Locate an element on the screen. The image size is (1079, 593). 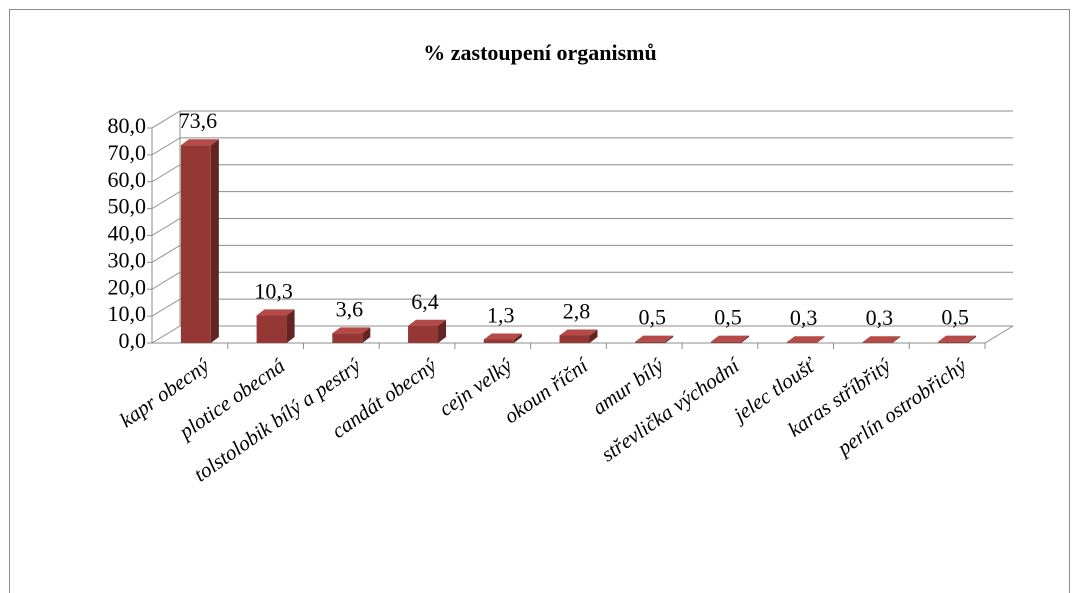
value-label: 10,3 is located at coordinates (273, 290).